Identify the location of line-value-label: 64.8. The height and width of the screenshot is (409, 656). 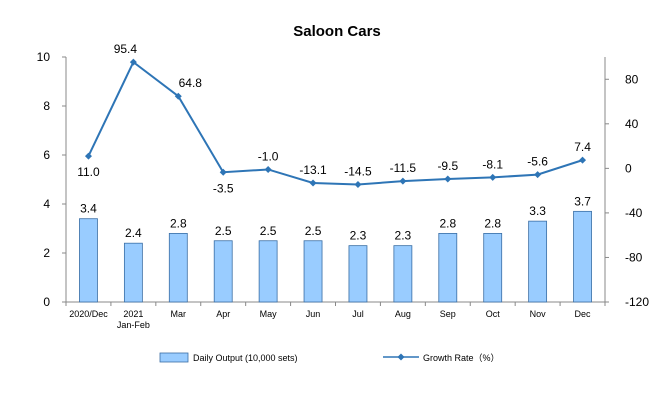
(191, 83).